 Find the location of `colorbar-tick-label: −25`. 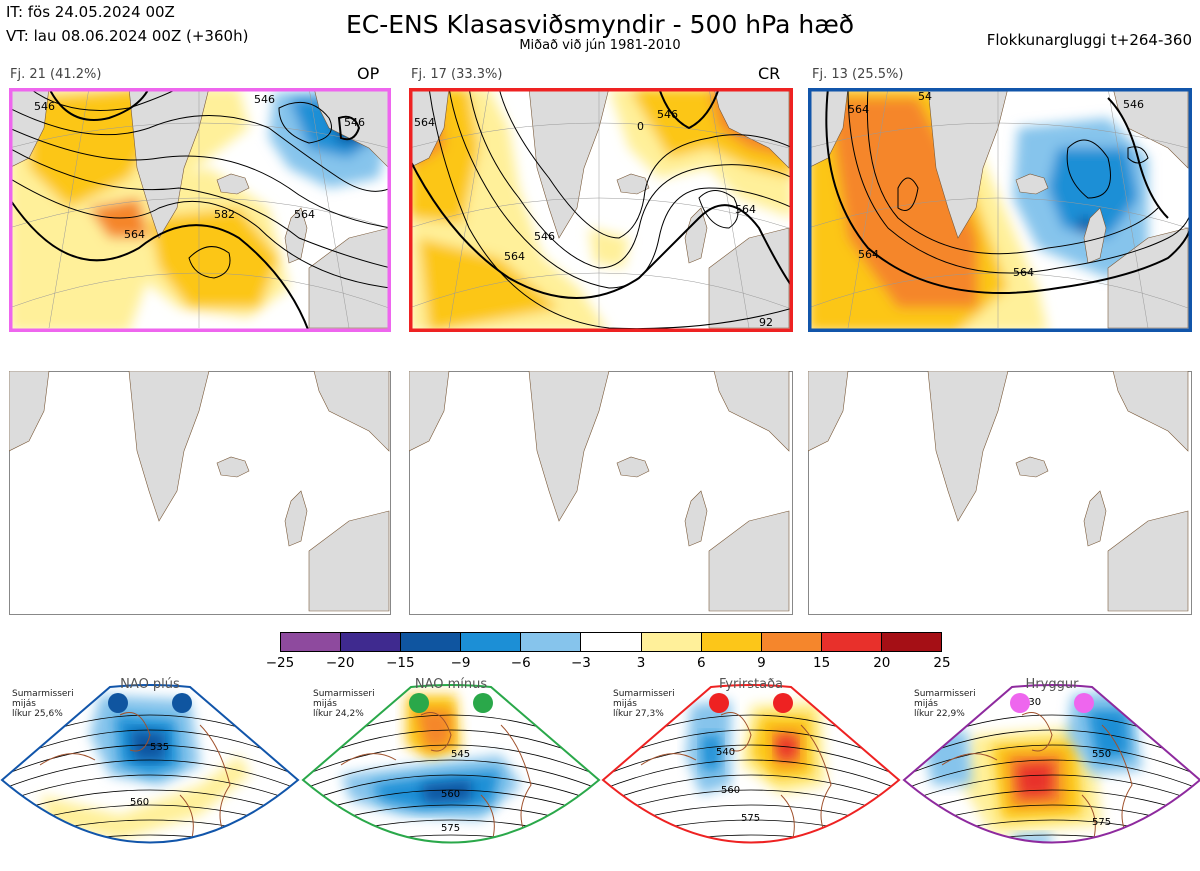

colorbar-tick-label: −25 is located at coordinates (280, 663).